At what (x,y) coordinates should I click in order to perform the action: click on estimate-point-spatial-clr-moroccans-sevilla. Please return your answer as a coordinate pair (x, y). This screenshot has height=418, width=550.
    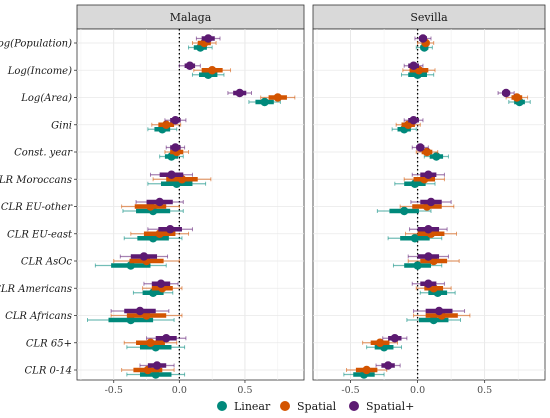
    Looking at the image, I should click on (428, 174).